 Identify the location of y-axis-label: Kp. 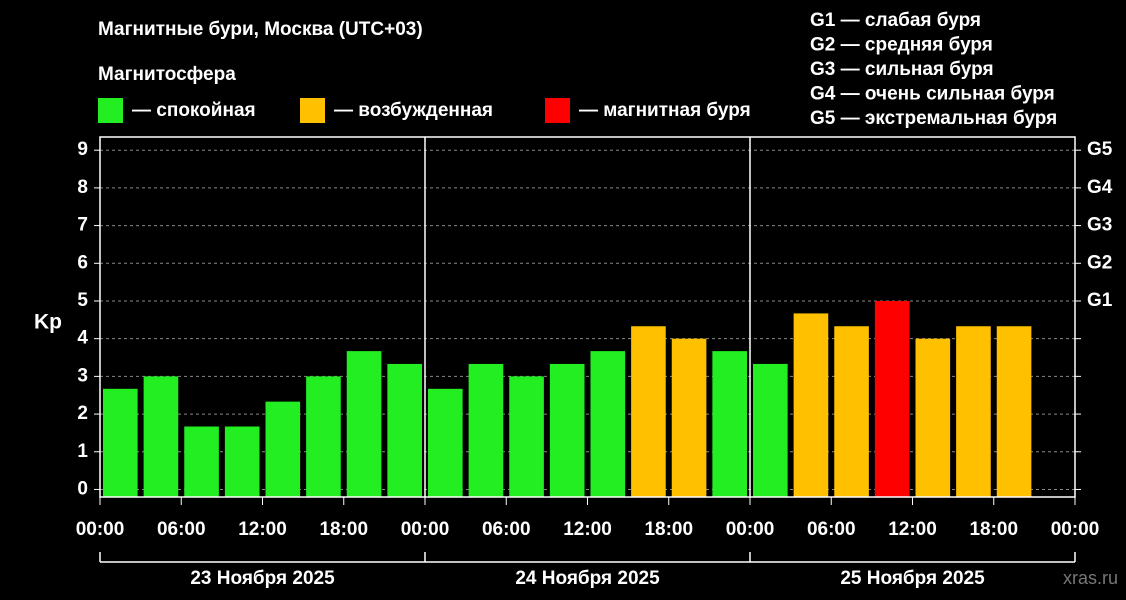
(48, 322).